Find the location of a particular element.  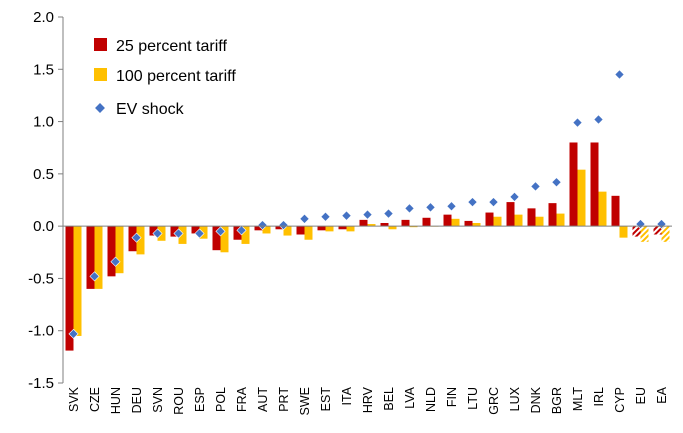

ev-shock-marker-deu is located at coordinates (136, 237).